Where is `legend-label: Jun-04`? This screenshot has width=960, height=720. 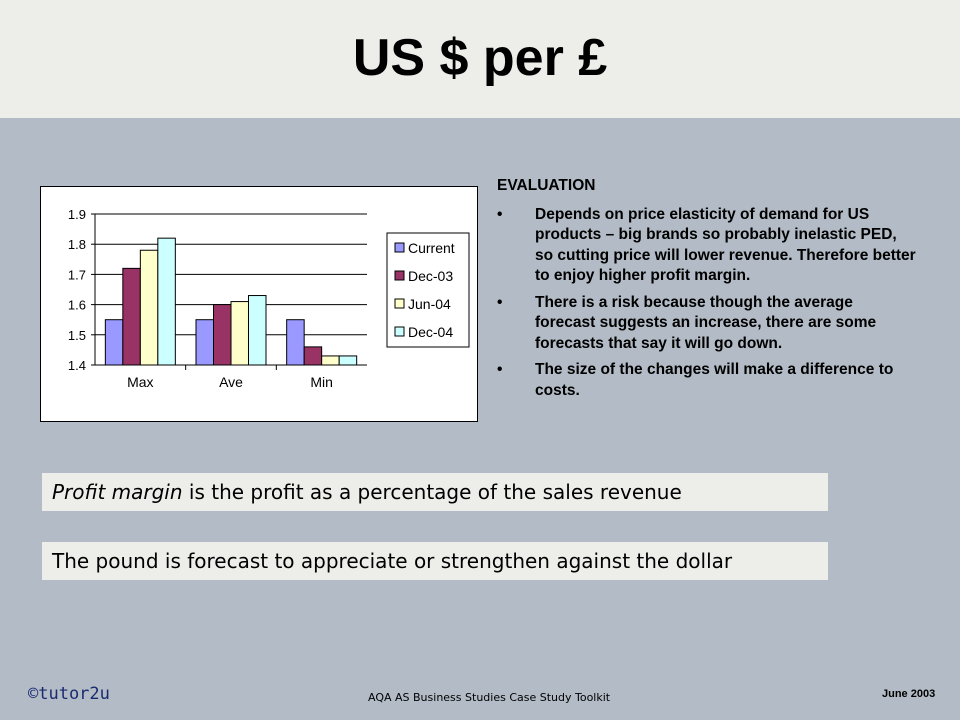
legend-label: Jun-04 is located at coordinates (429, 304).